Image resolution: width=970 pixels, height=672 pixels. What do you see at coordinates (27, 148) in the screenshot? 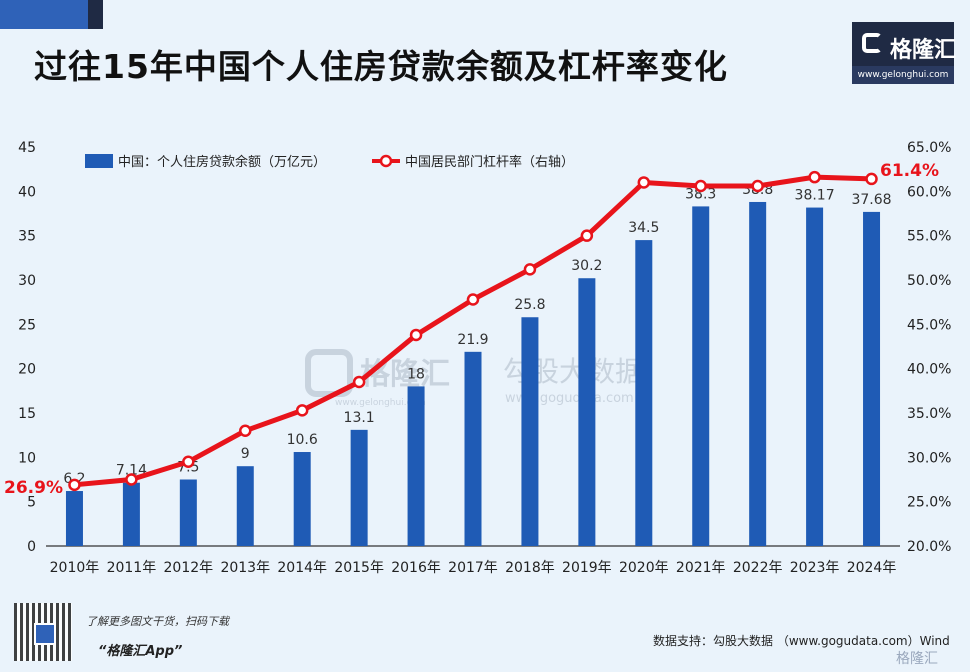
I see `left-tick-label: 45` at bounding box center [27, 148].